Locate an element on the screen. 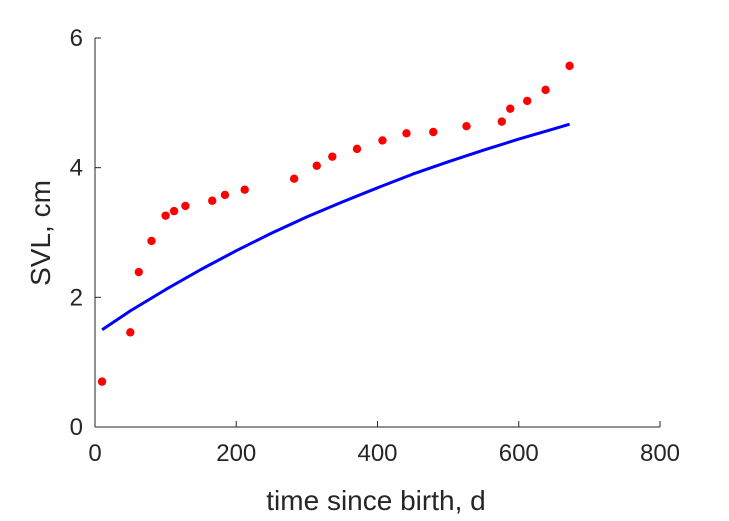  x-tick-label: 600 is located at coordinates (519, 453).